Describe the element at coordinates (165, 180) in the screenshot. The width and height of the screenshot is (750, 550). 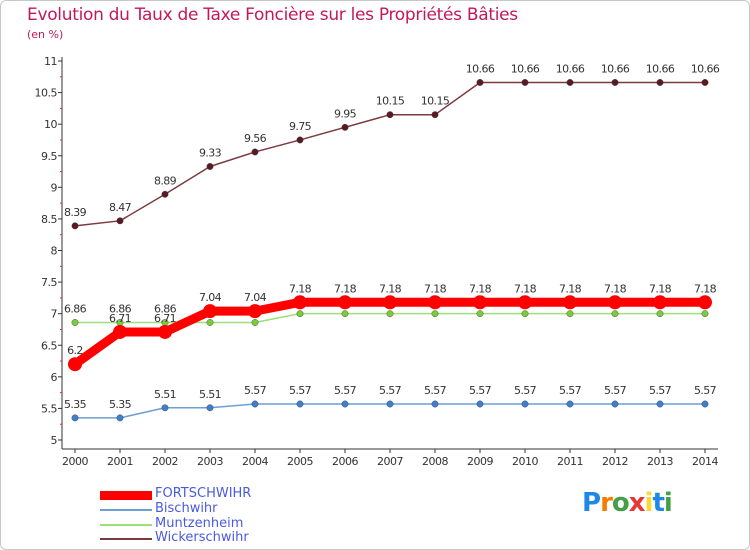
I see `data-label: 8.89` at that location.